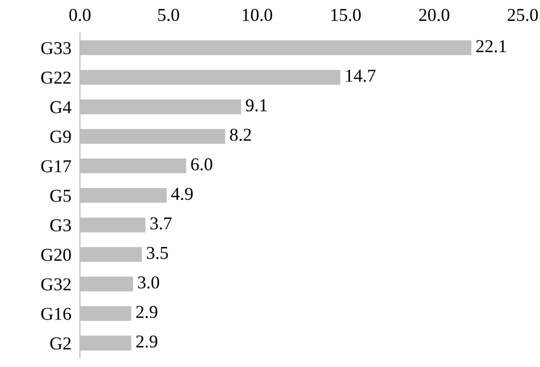 The width and height of the screenshot is (540, 367). Describe the element at coordinates (256, 105) in the screenshot. I see `data-label: 9.1` at that location.